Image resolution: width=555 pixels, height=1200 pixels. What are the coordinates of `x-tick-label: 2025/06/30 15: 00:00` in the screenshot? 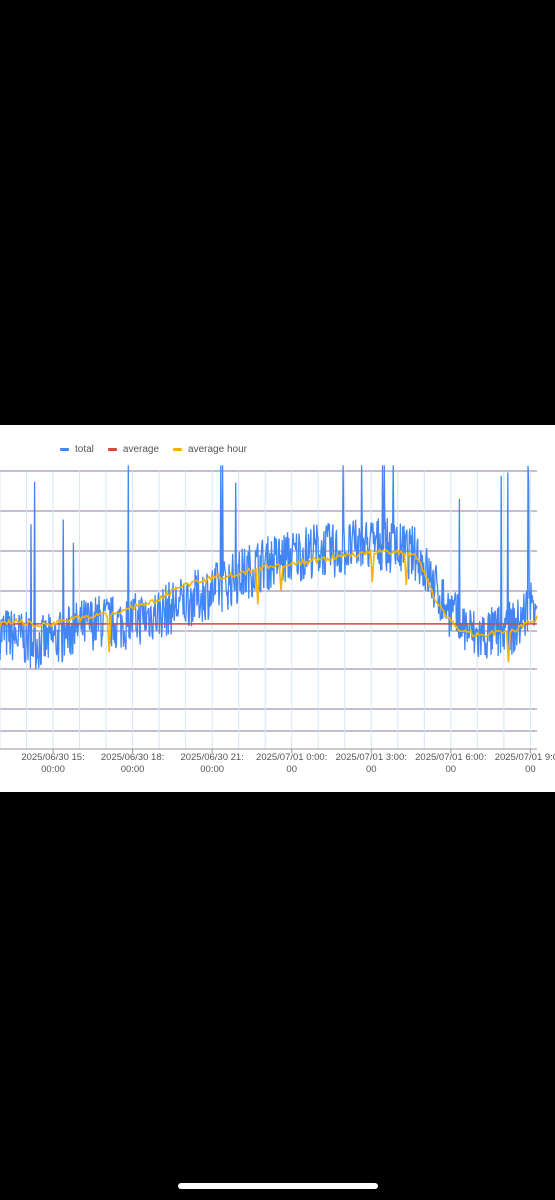 It's located at (53, 764).